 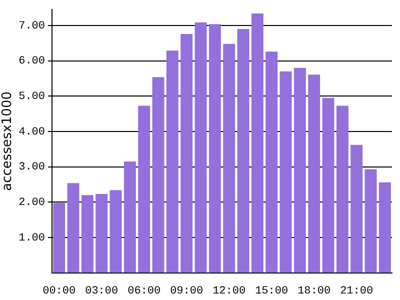 I want to click on y-tick-label: 5.00, so click(x=32, y=97).